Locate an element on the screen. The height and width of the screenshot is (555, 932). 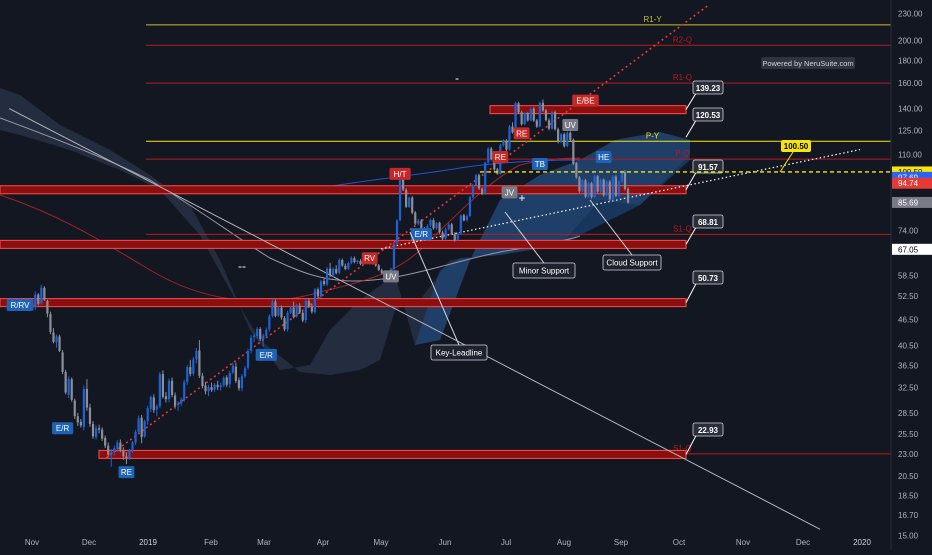
y-tick-label-17: 36.50 is located at coordinates (908, 366).